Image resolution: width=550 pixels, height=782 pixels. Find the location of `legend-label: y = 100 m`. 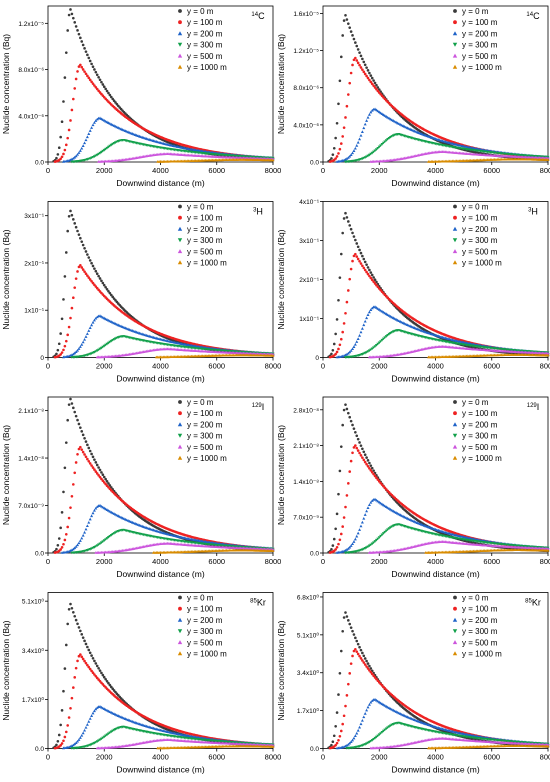

legend-label: y = 100 m is located at coordinates (480, 22).